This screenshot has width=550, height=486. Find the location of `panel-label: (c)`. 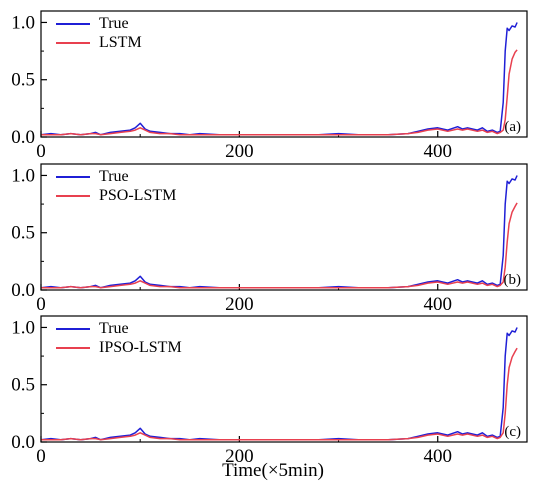

panel-label: (c) is located at coordinates (512, 432).